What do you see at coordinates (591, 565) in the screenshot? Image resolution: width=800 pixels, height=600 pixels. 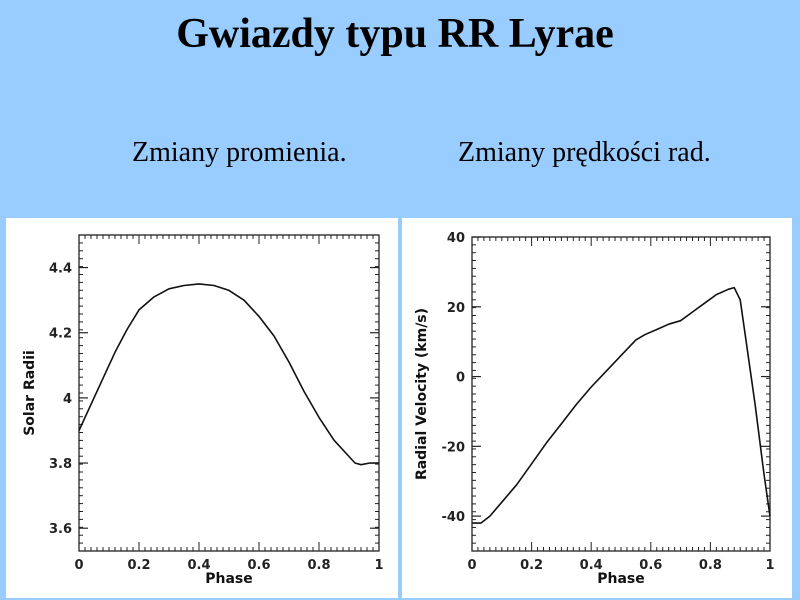 I see `velocity-chart-x-tick-label: 0.4` at bounding box center [591, 565].